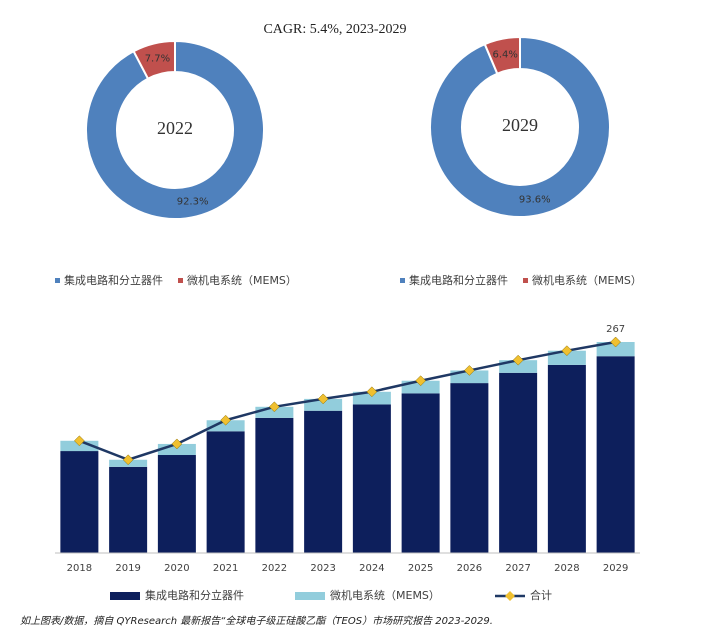  What do you see at coordinates (541, 595) in the screenshot?
I see `legend-label: 合计` at bounding box center [541, 595].